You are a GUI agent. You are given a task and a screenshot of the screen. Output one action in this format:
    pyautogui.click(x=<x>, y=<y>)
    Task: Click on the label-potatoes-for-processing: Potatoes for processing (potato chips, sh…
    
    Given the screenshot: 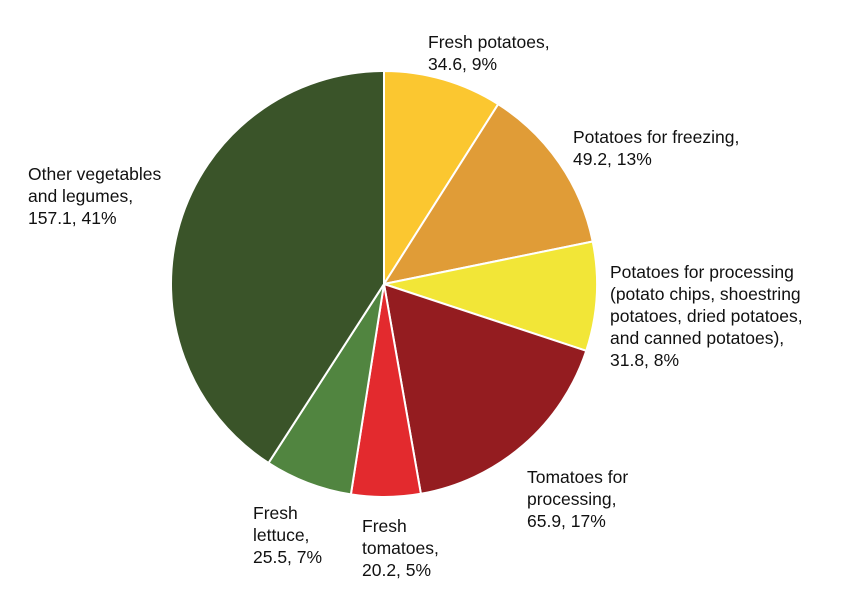 What is the action you would take?
    pyautogui.click(x=706, y=316)
    